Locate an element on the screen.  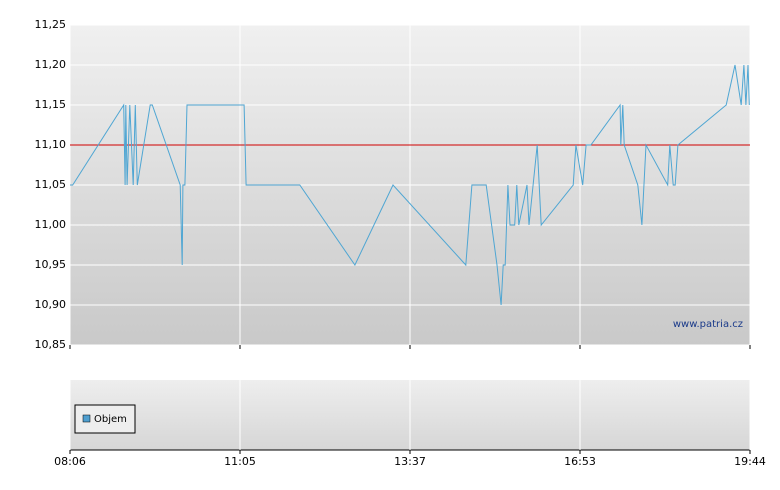
y-tick-label: 10,95 is located at coordinates (51, 264).